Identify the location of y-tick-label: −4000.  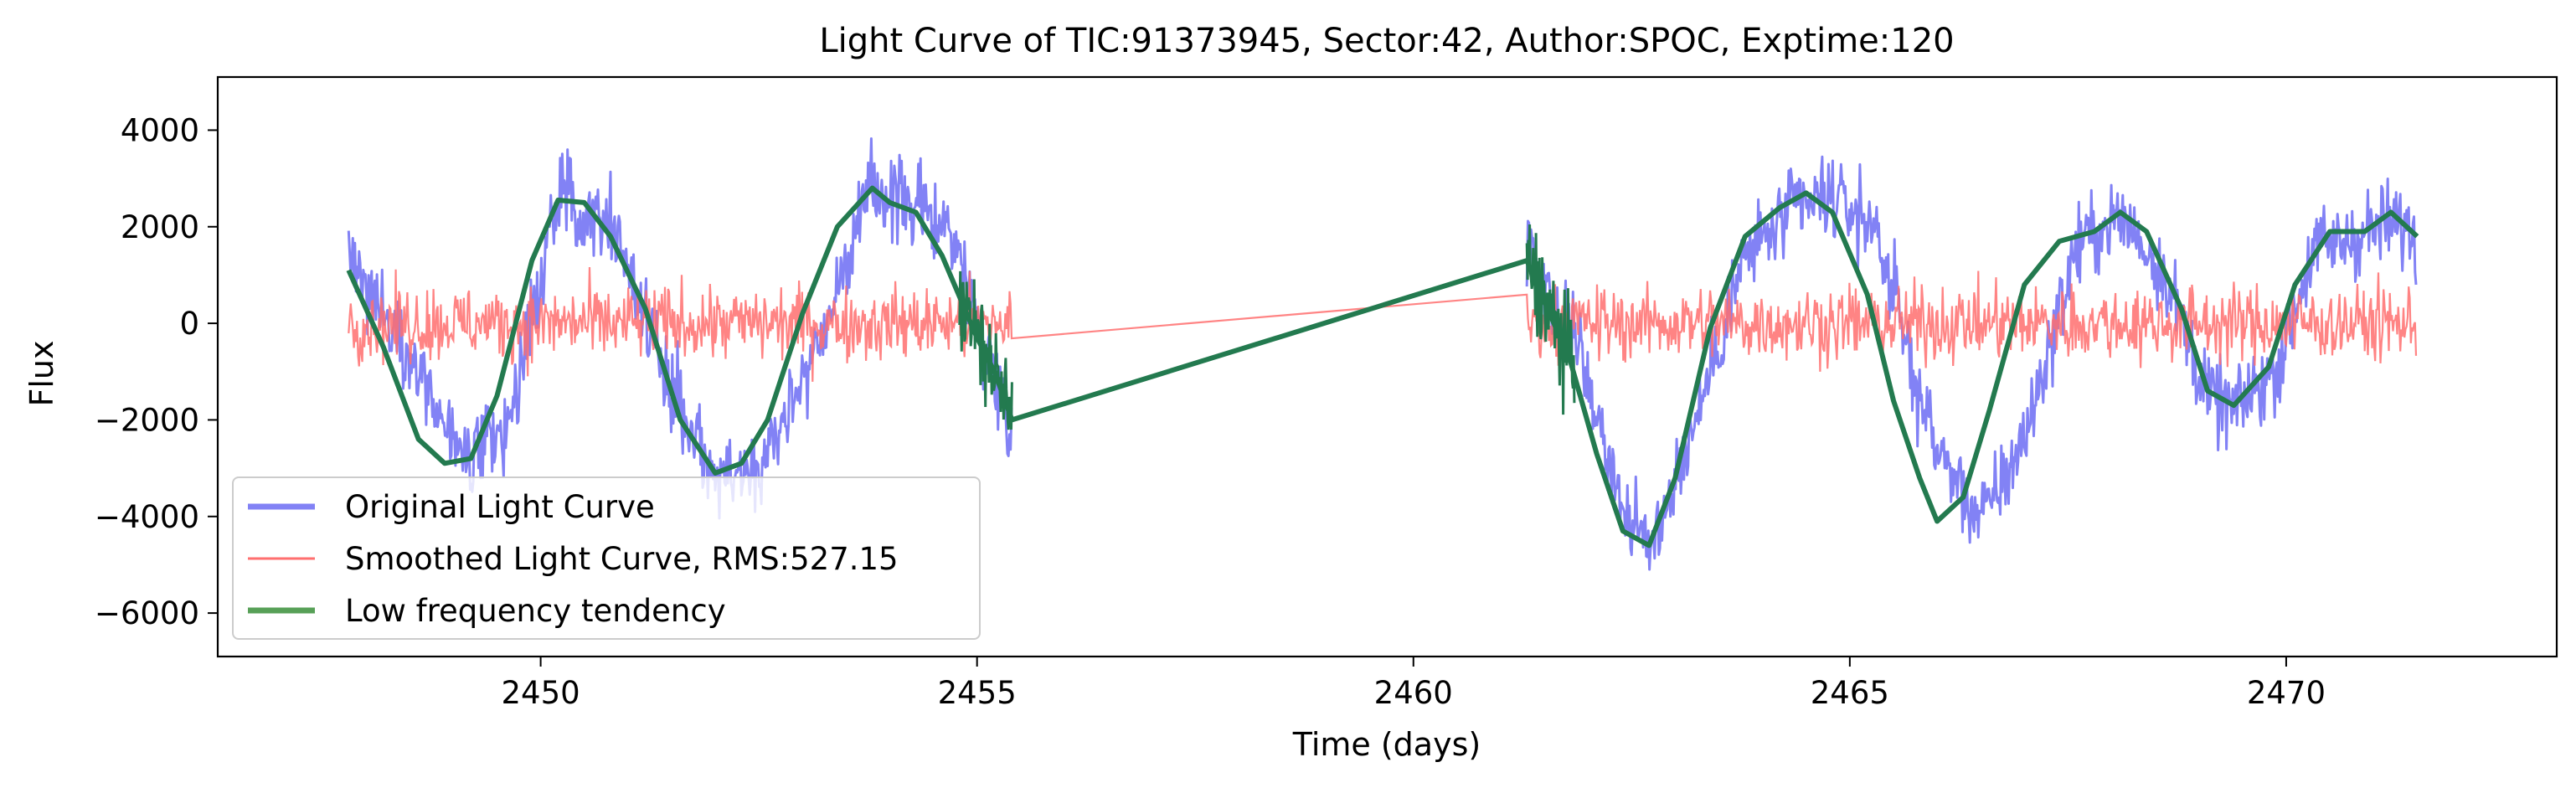
(147, 517).